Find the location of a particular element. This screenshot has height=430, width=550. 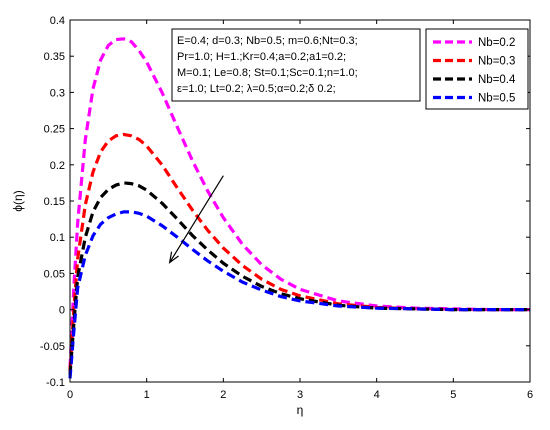

arrow-head is located at coordinates (173, 257).